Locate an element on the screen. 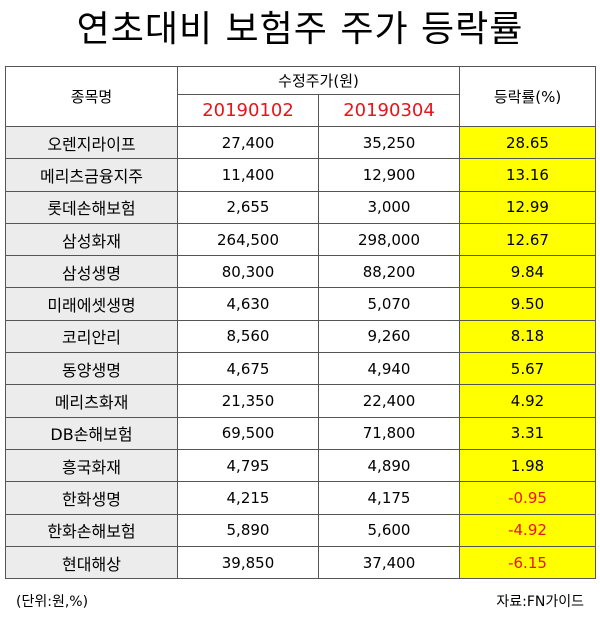 Image resolution: width=600 pixels, height=618 pixels. company-name-cell: 코리안리 is located at coordinates (91, 336).